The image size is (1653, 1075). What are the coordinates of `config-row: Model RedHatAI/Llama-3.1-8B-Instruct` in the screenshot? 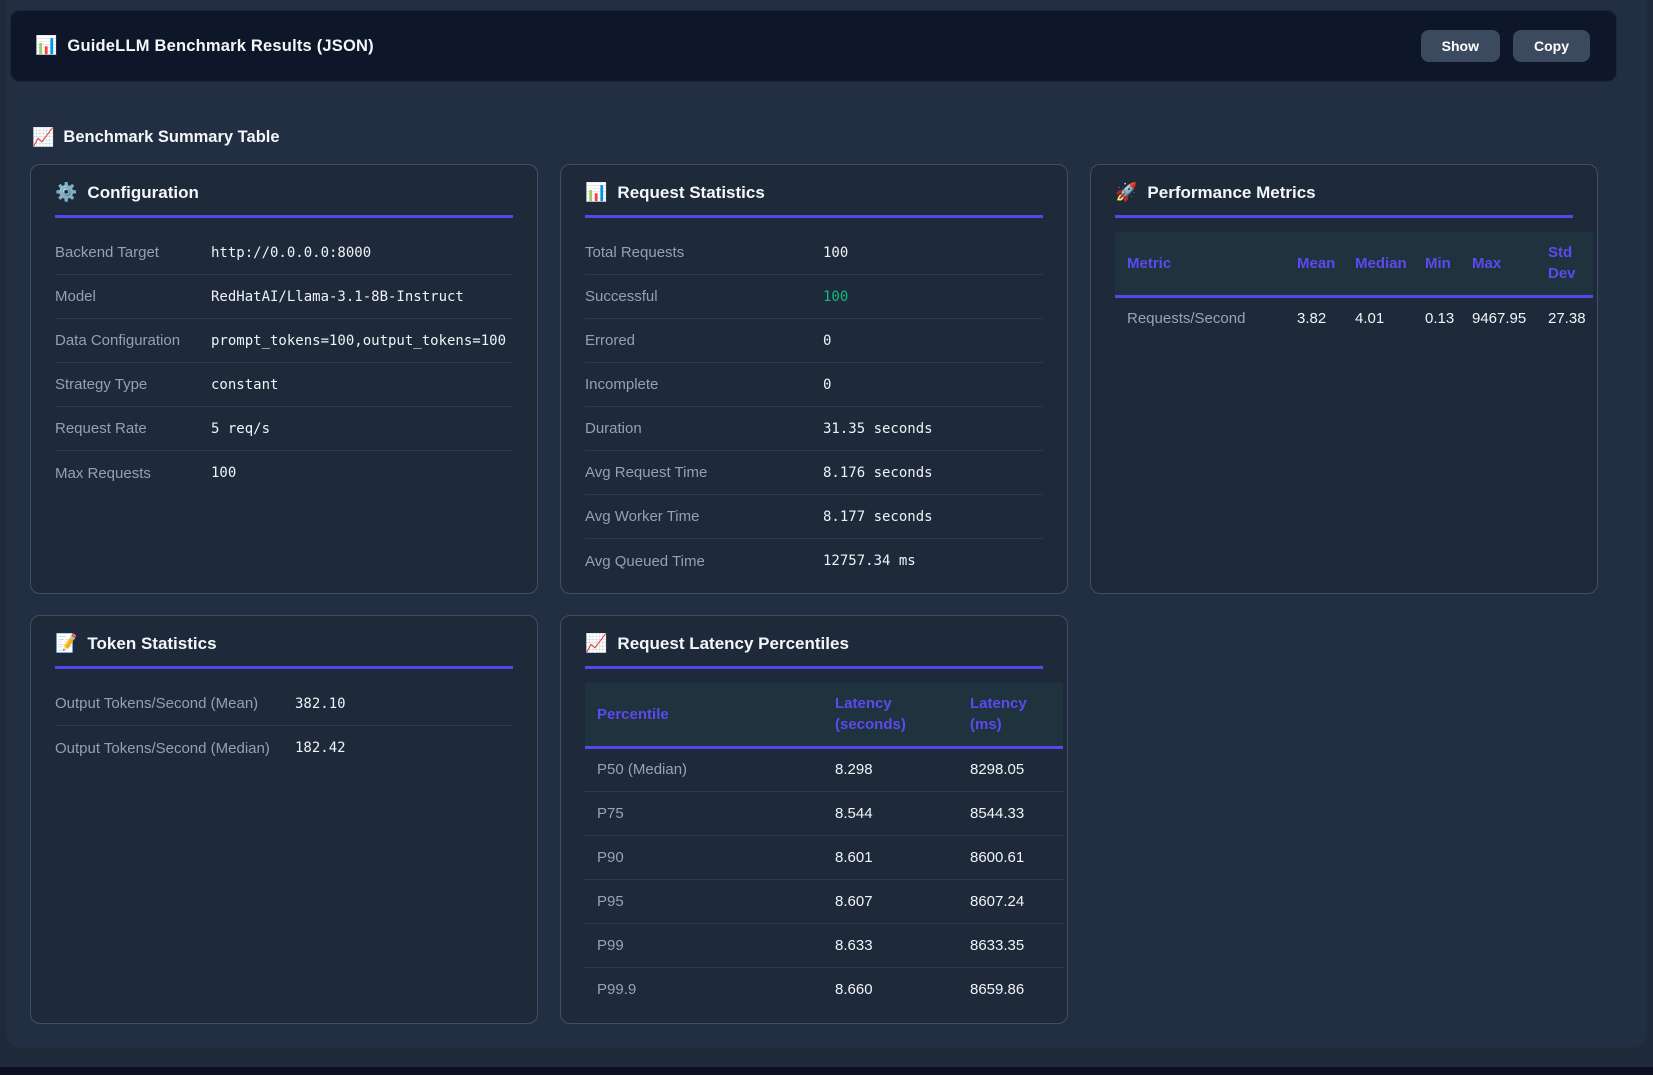 It's located at (284, 297).